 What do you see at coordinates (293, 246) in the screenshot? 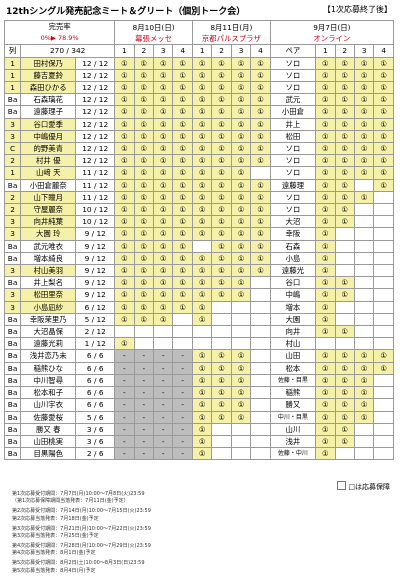
I see `pair-partner: 石森` at bounding box center [293, 246].